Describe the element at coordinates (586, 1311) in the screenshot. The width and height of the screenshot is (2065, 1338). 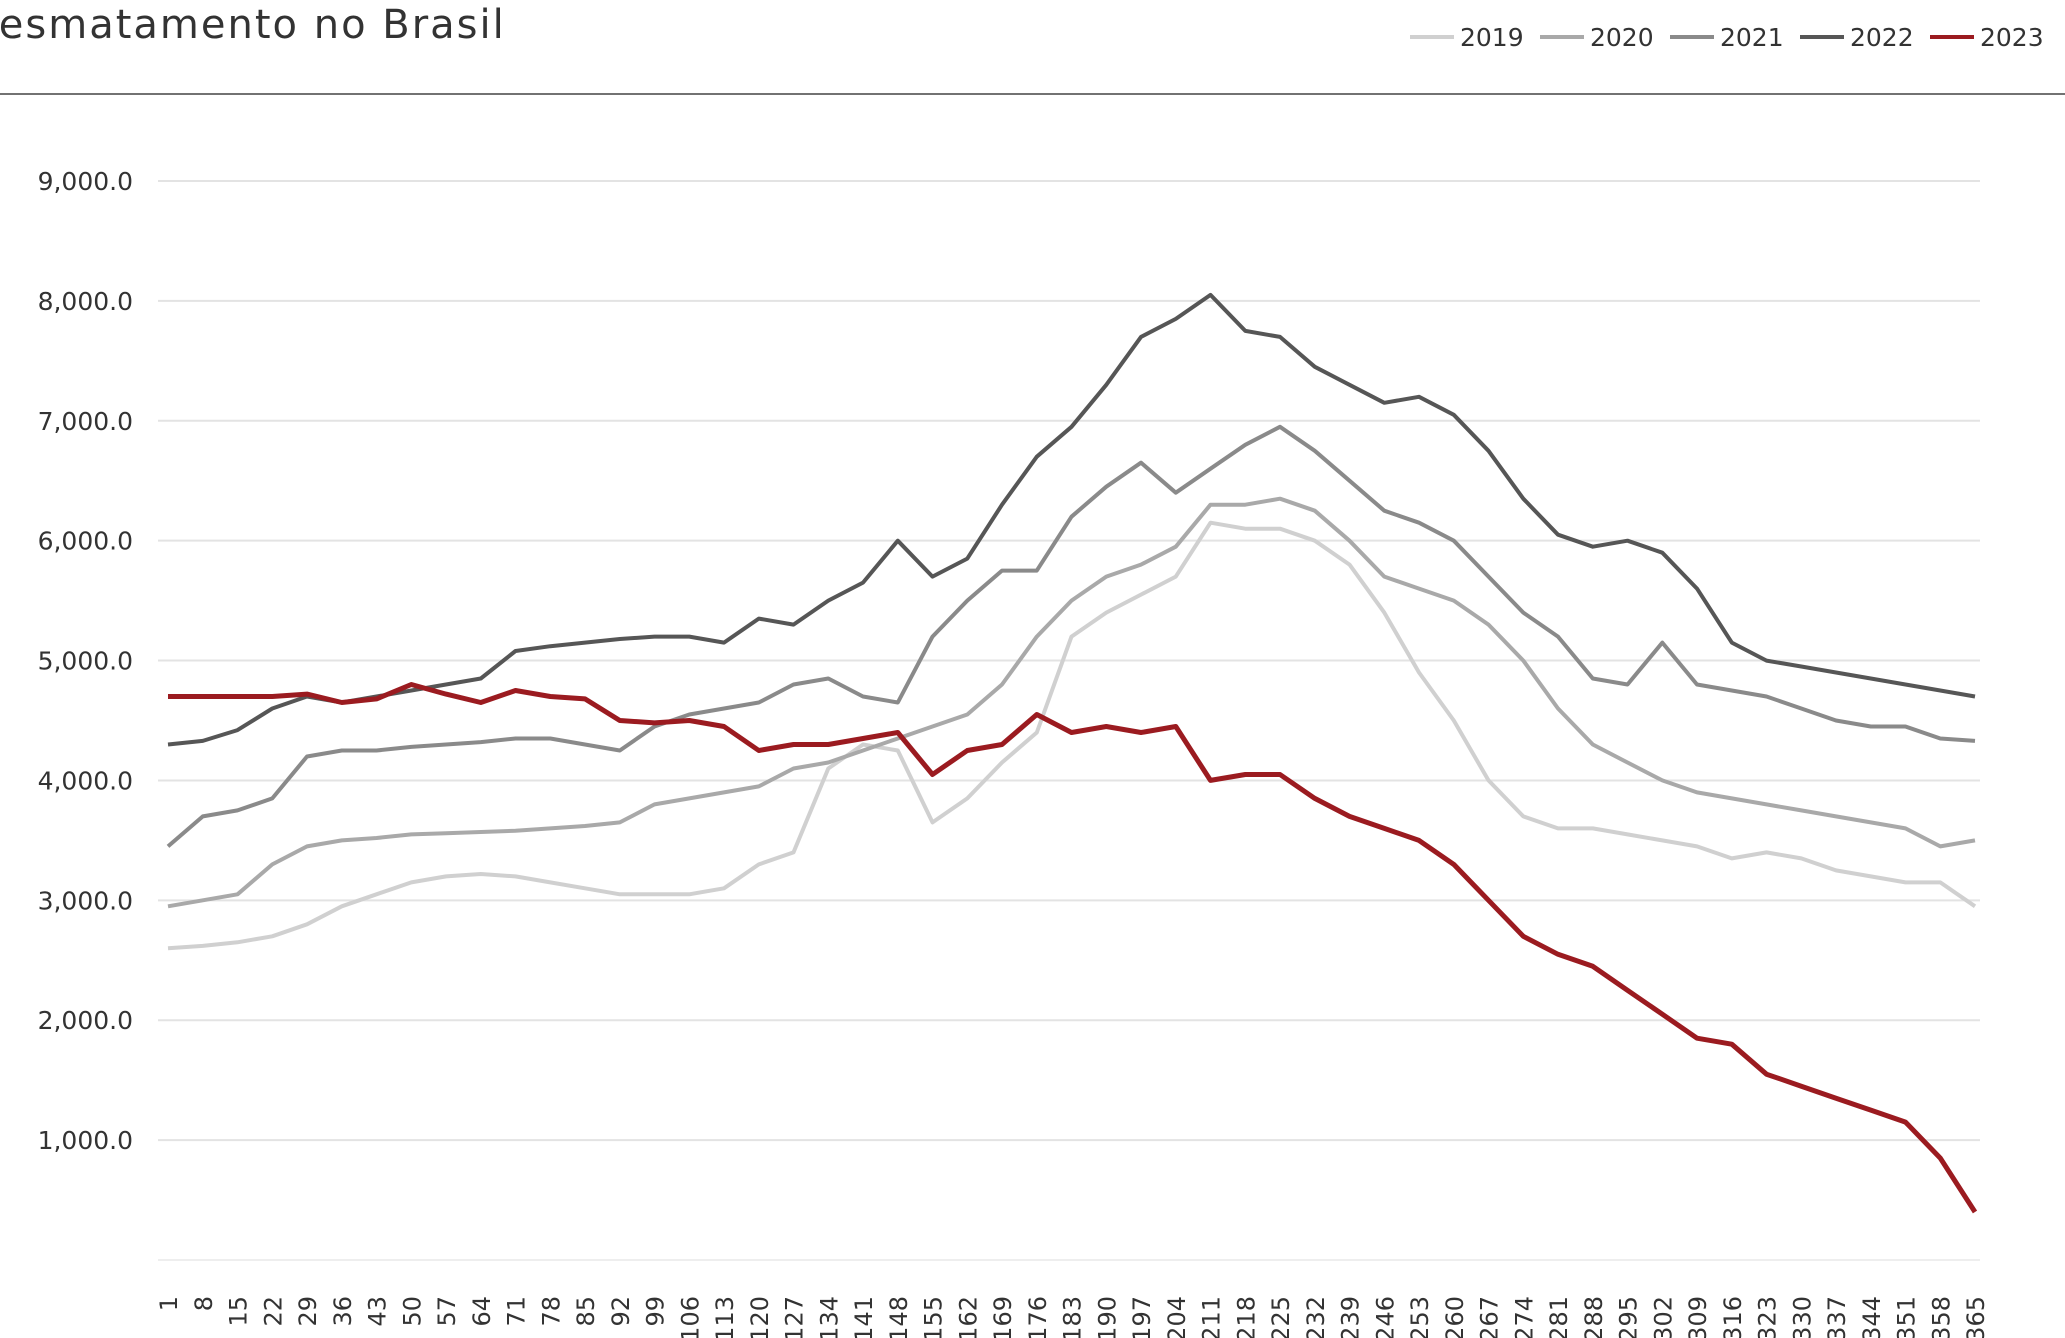
I see `x-tick-label: 85` at that location.